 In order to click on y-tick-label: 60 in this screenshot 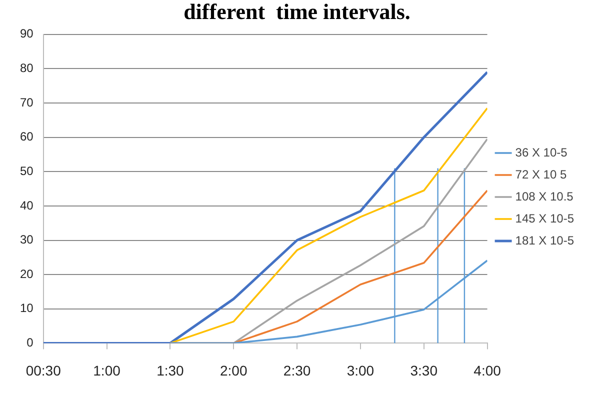, I will do `click(27, 137)`.